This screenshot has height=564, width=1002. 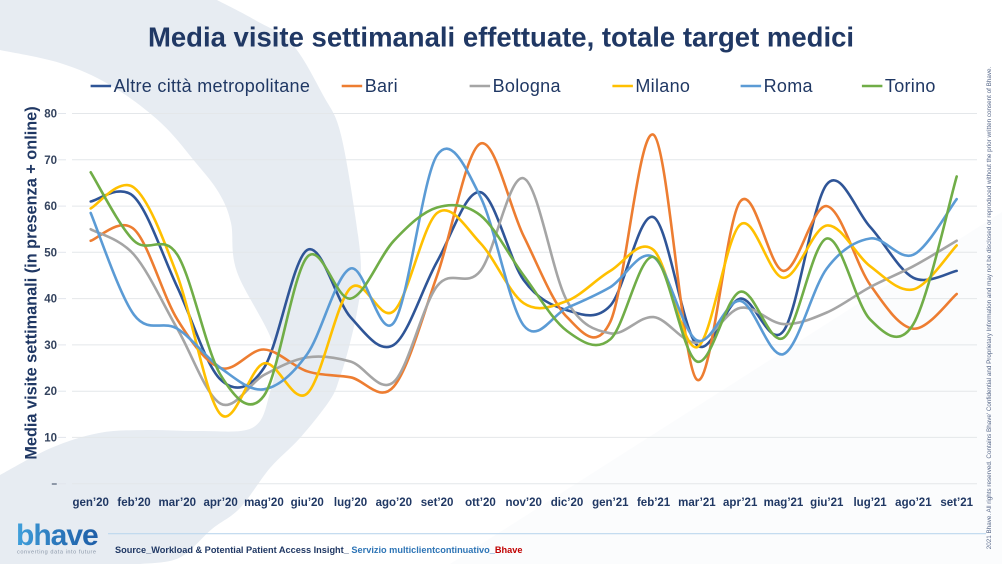 I want to click on svg-text: gen’20, so click(x=90, y=503).